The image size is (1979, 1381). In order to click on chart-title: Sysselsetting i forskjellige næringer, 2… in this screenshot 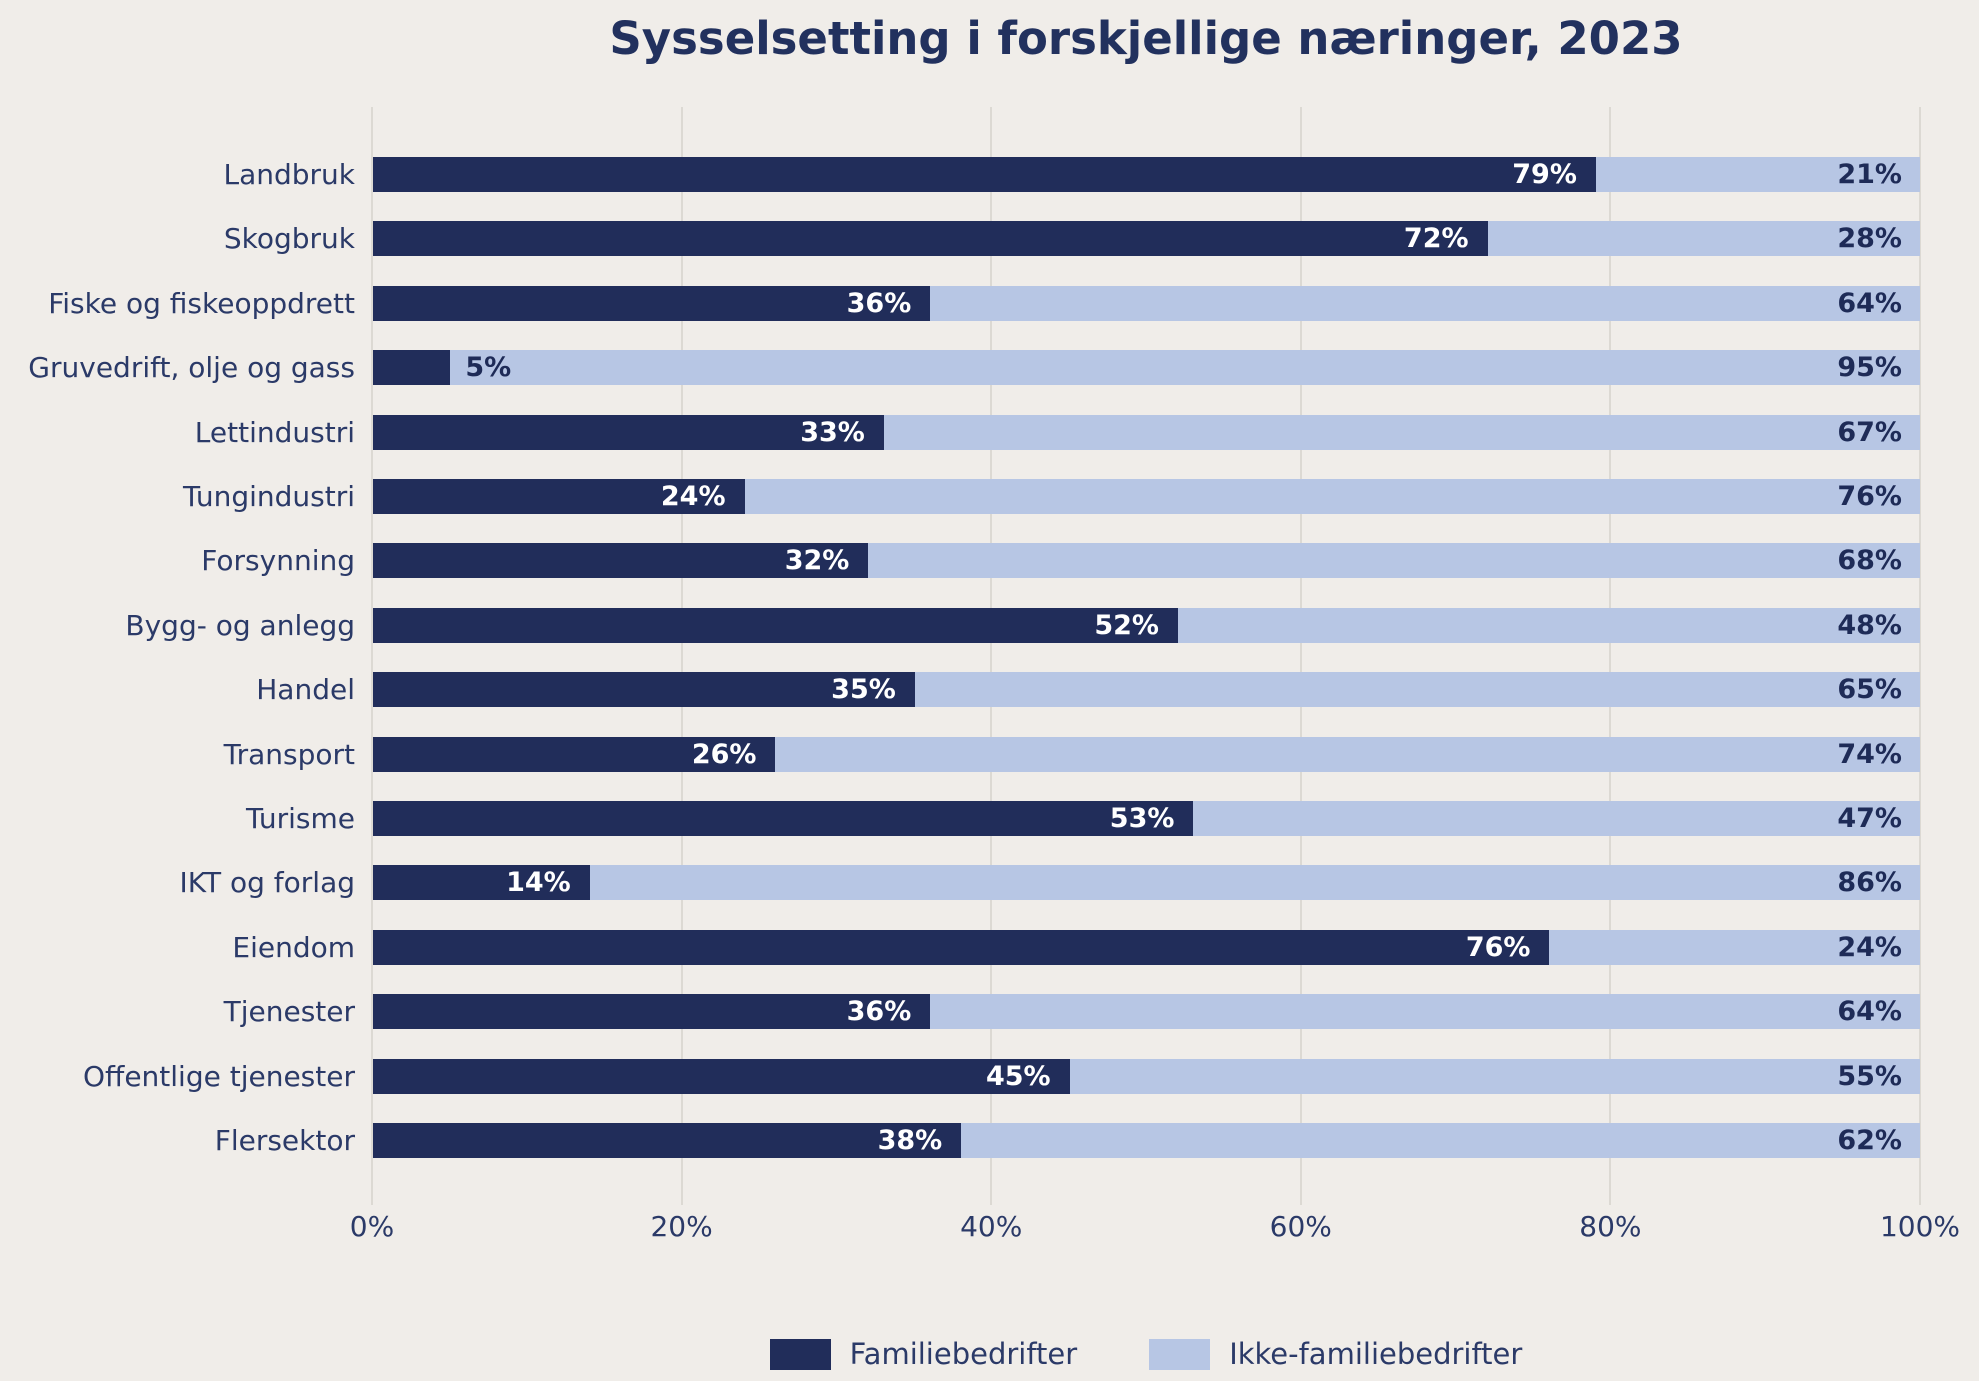, I will do `click(1146, 38)`.